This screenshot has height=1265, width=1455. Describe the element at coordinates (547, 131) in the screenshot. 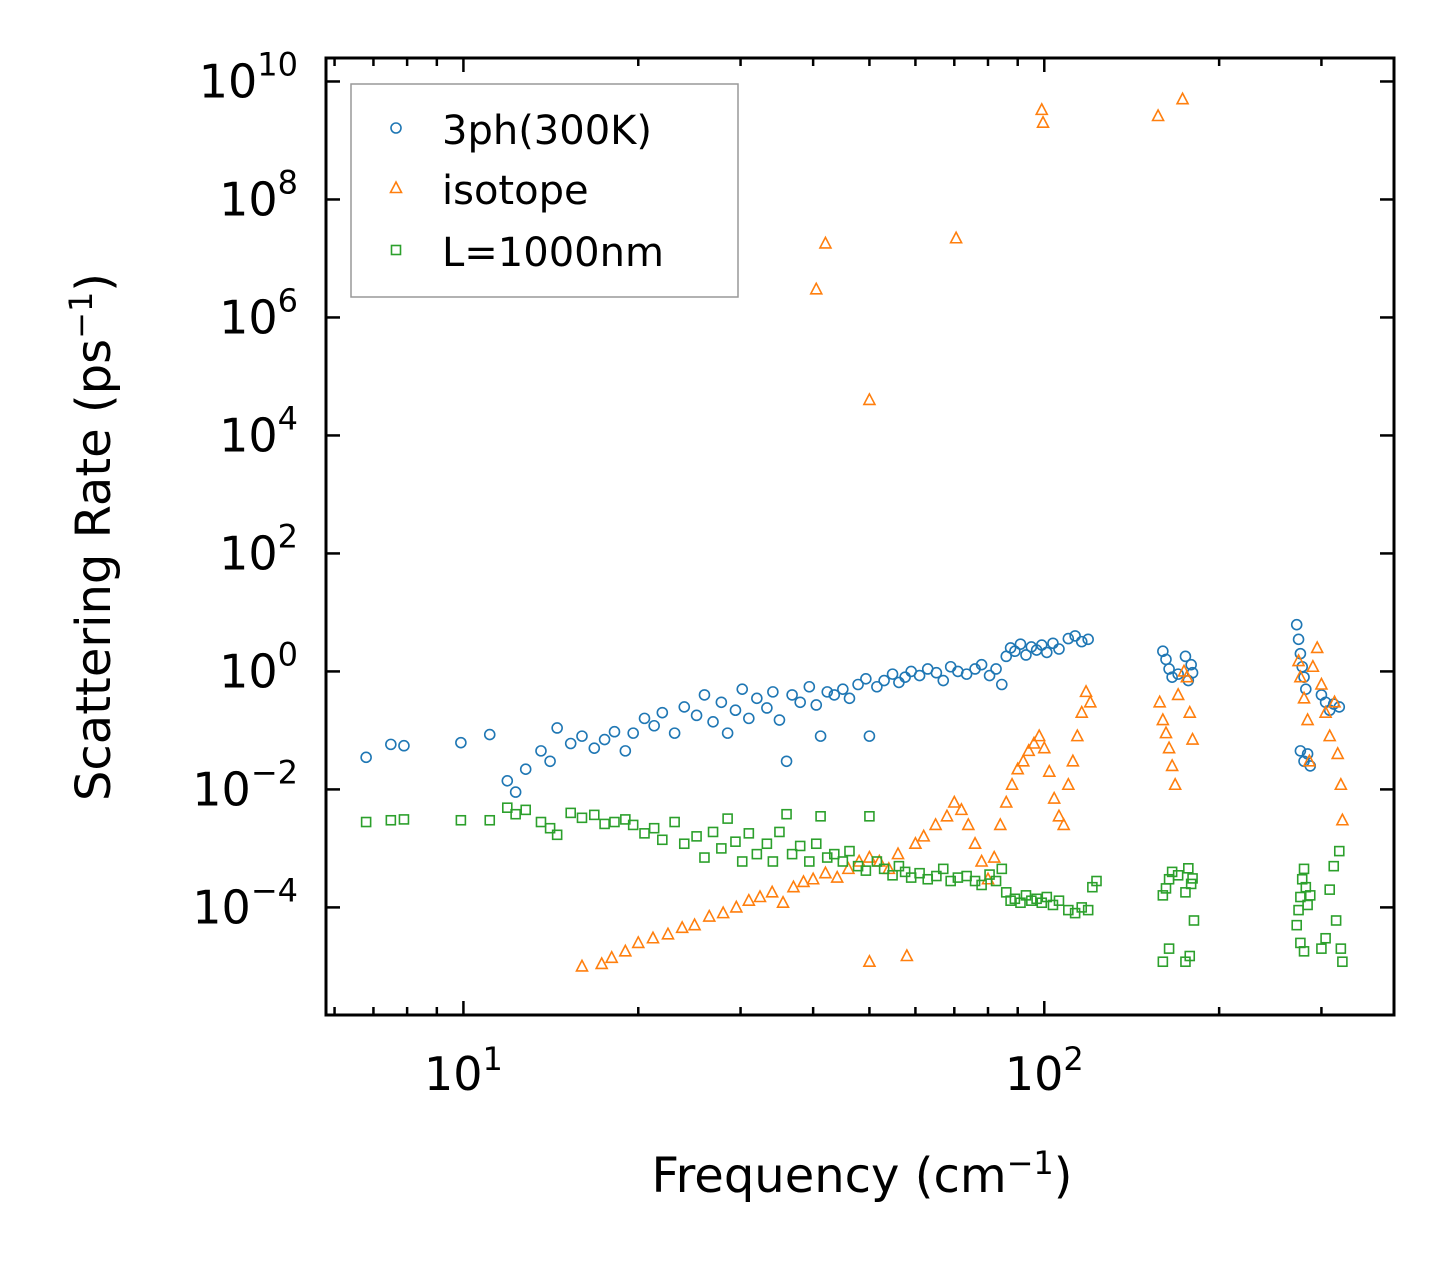

I see `legend-label-3ph: 3ph(300K)` at that location.